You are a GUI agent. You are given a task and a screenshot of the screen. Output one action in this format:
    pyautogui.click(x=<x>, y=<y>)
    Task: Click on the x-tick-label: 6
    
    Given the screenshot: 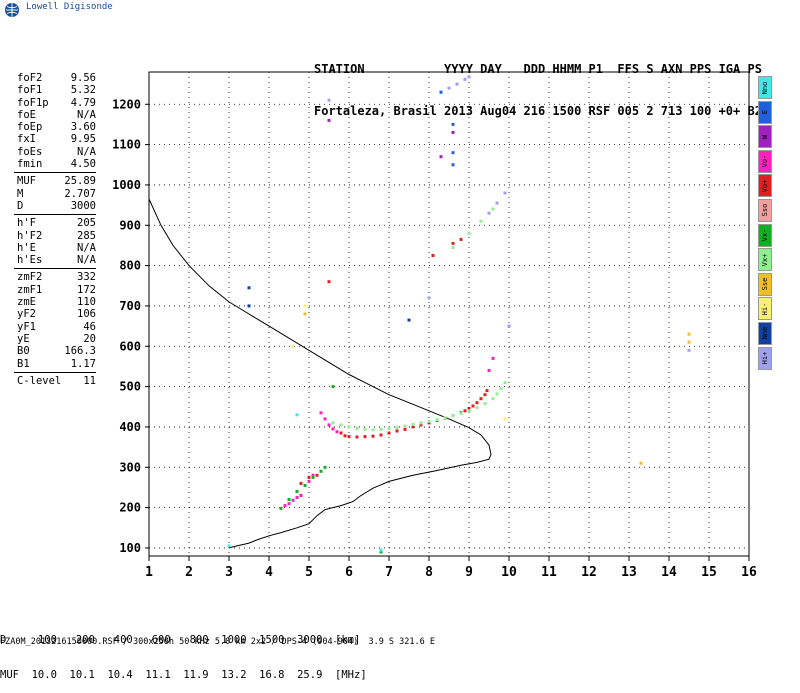 What is the action you would take?
    pyautogui.click(x=349, y=572)
    